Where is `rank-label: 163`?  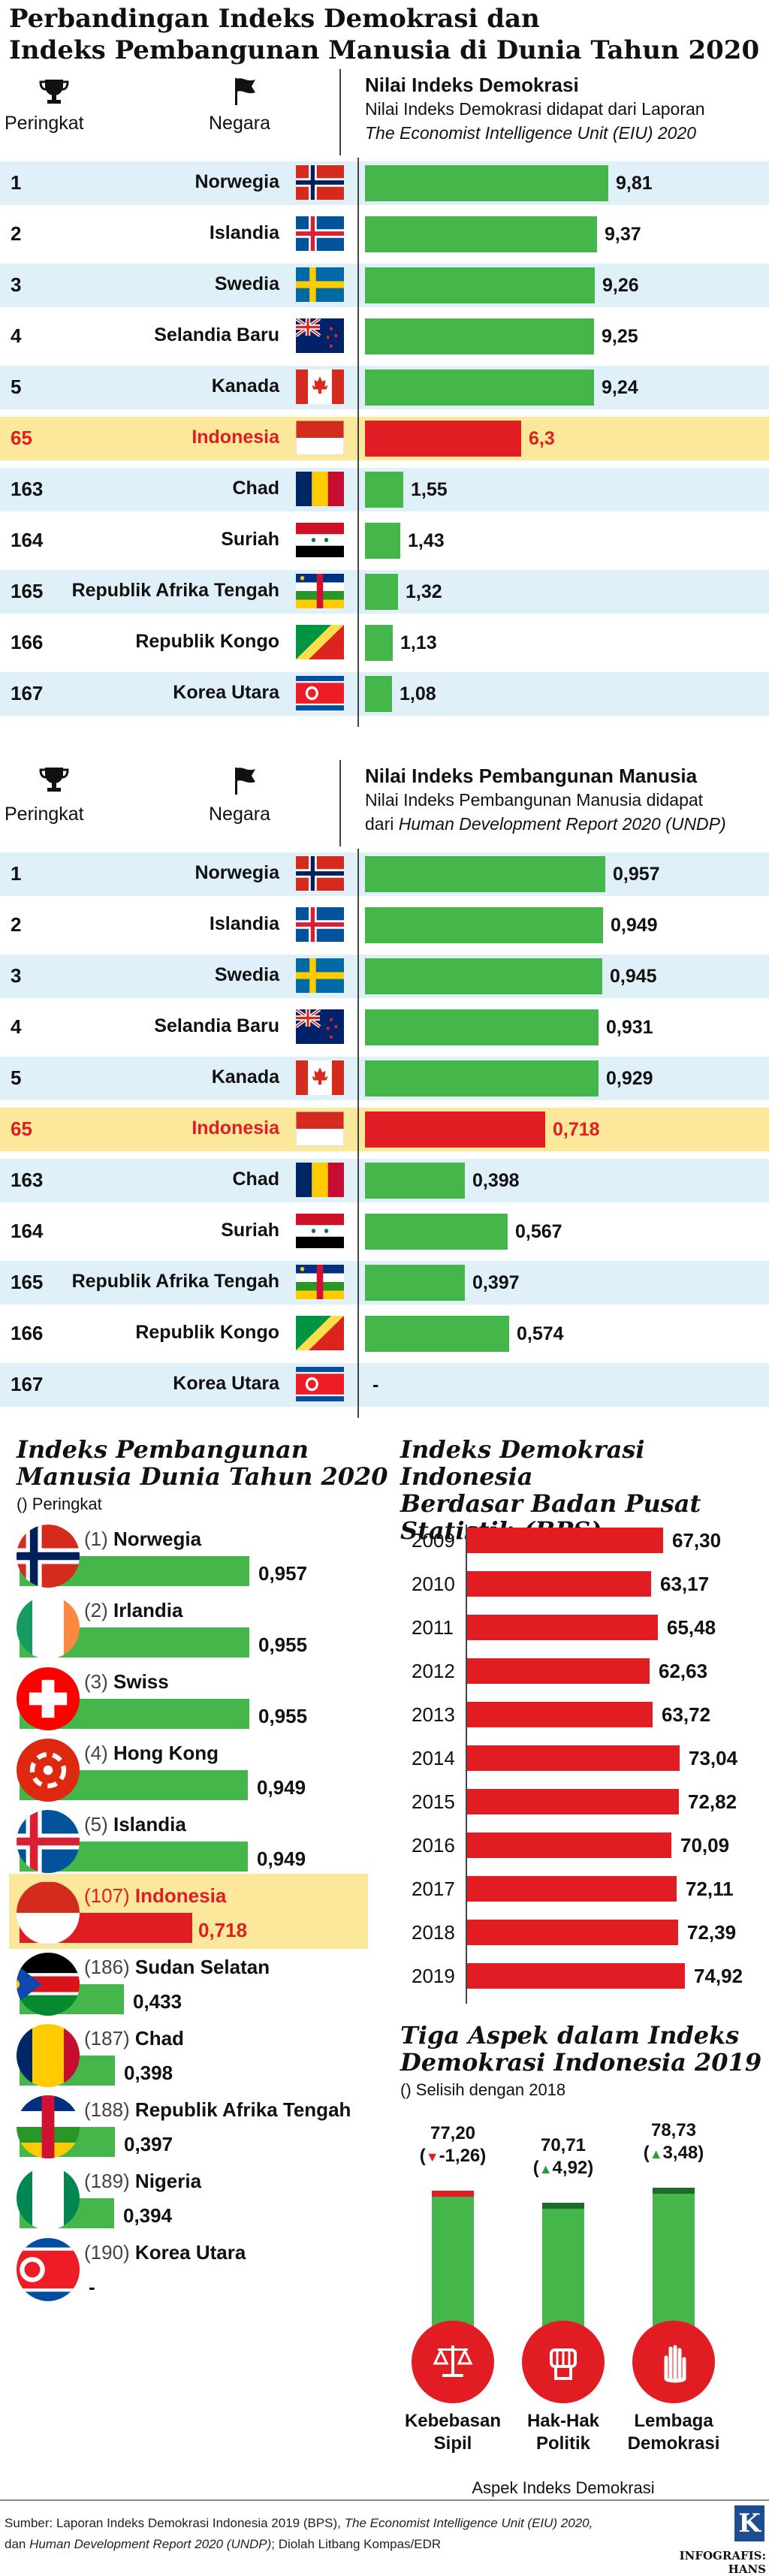
rank-label: 163 is located at coordinates (28, 489).